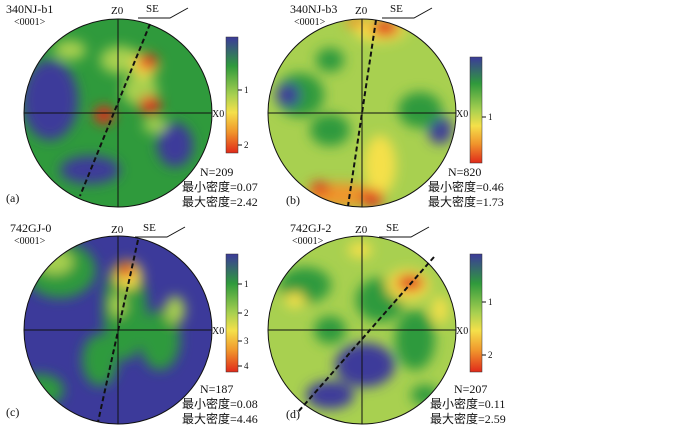  Describe the element at coordinates (218, 331) in the screenshot. I see `x0-label-c: X0` at that location.